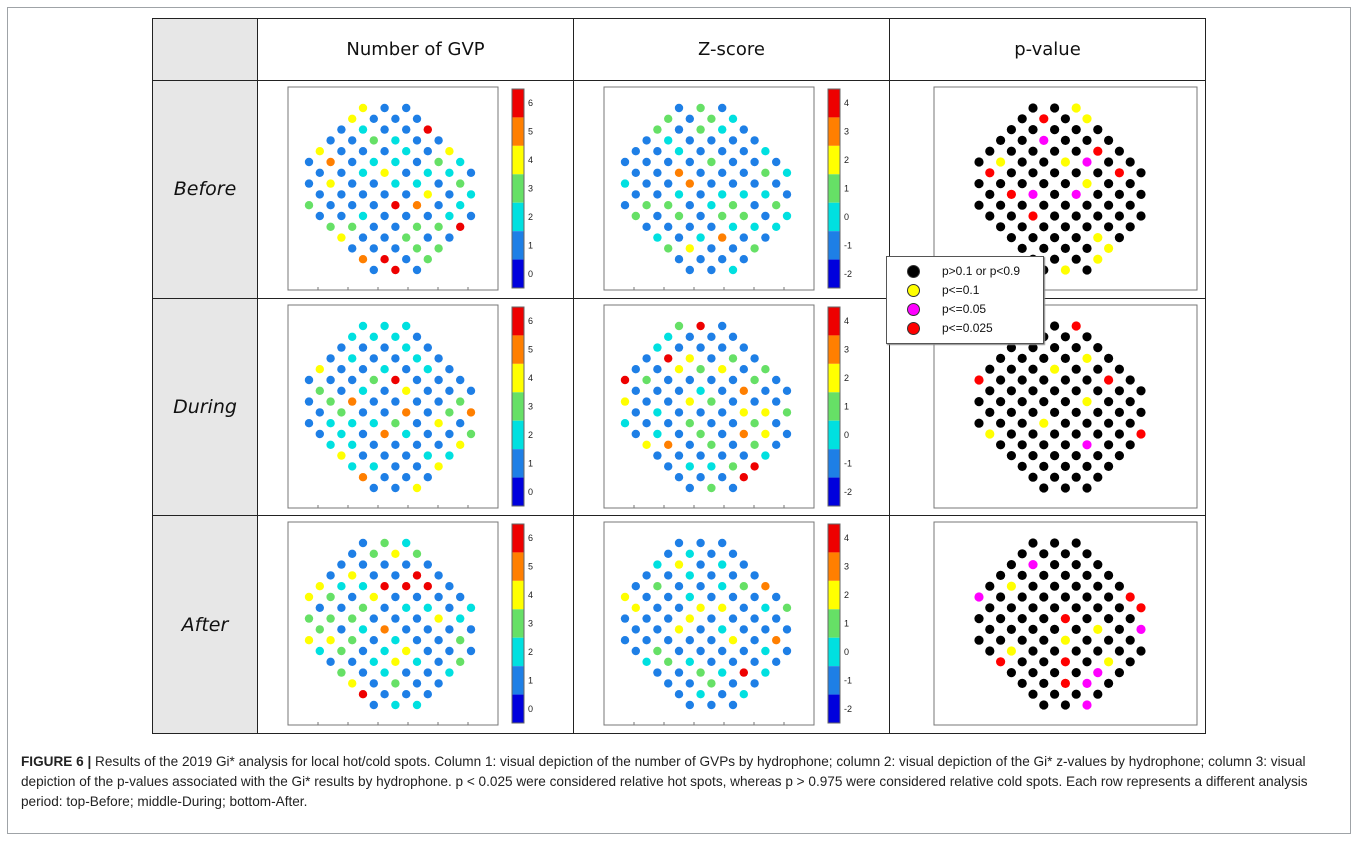 This screenshot has width=1358, height=841. I want to click on map-zscore-during: 4 3 2 1 0 -1 -2, so click(731, 407).